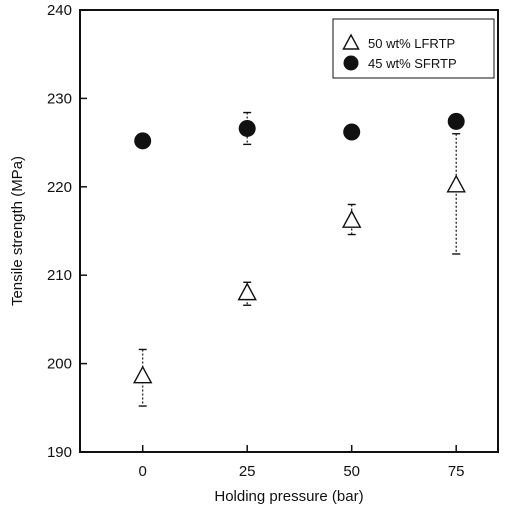  What do you see at coordinates (17, 231) in the screenshot?
I see `y-axis-title: Tensile strength (MPa)` at bounding box center [17, 231].